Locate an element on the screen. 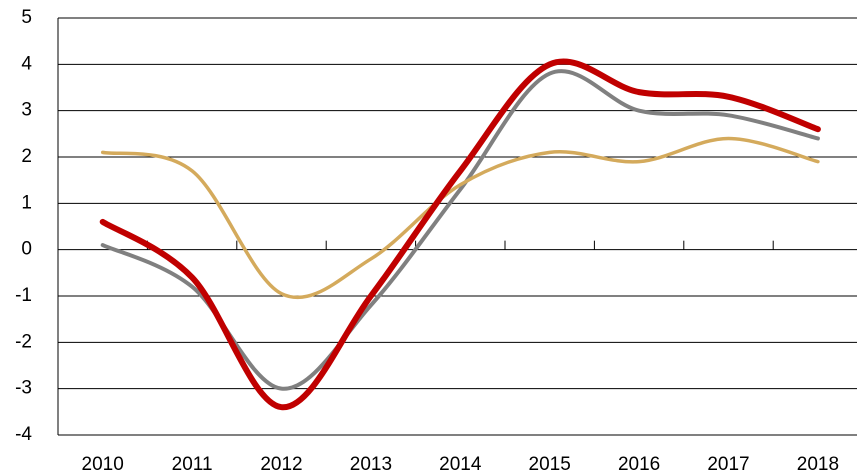 This screenshot has width=857, height=476. y-tick-label: -1 is located at coordinates (23, 295).